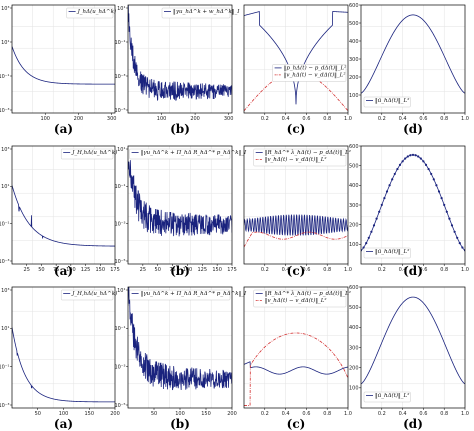  I want to click on legend: J_hΔ(u_hΔ^k), so click(91, 13).